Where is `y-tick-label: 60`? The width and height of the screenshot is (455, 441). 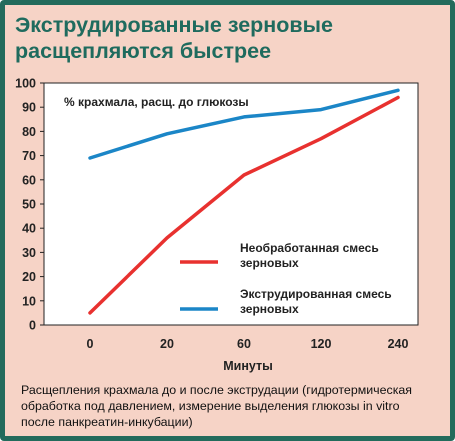 y-tick-label: 60 is located at coordinates (29, 180).